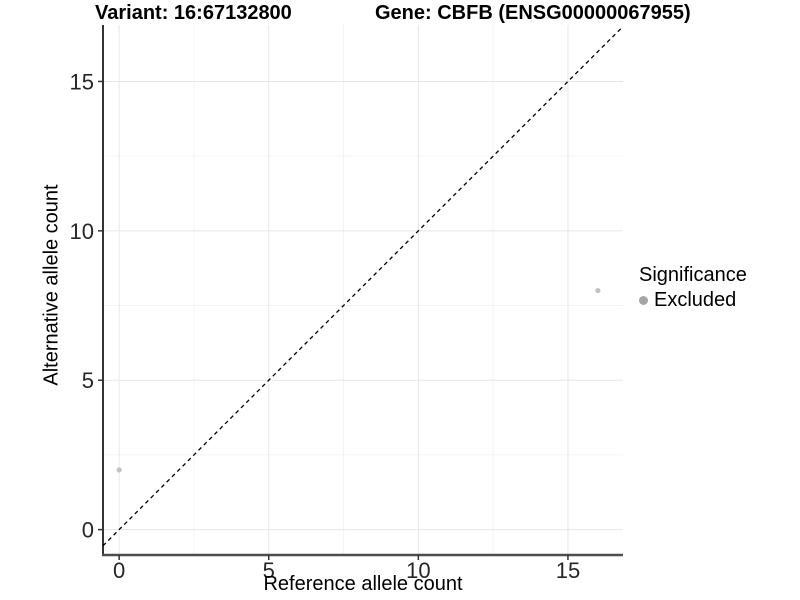  Describe the element at coordinates (193, 13) in the screenshot. I see `variant-title: Variant: 16:67132800` at that location.